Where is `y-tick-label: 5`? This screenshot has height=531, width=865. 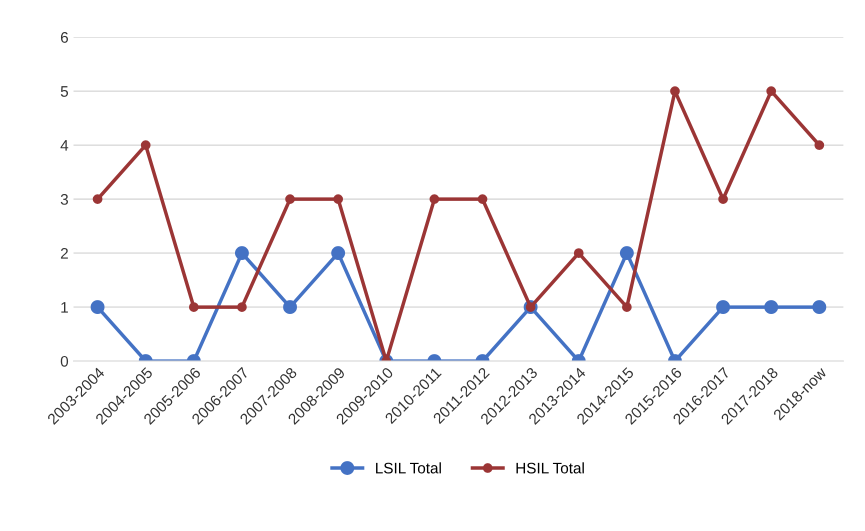 y-tick-label: 5 is located at coordinates (64, 91).